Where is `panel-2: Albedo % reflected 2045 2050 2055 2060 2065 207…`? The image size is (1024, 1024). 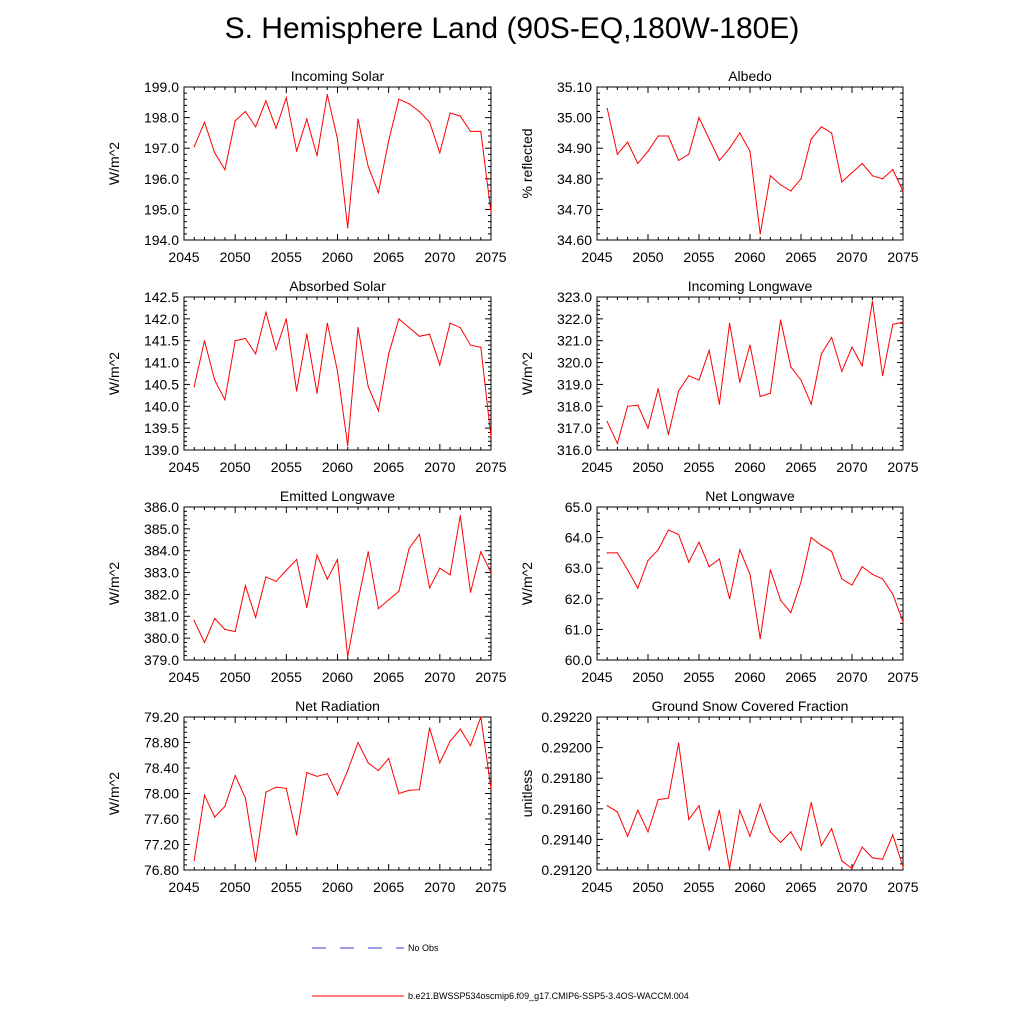
panel-2: Albedo % reflected 2045 2050 2055 2060 2065 207… is located at coordinates (719, 166).